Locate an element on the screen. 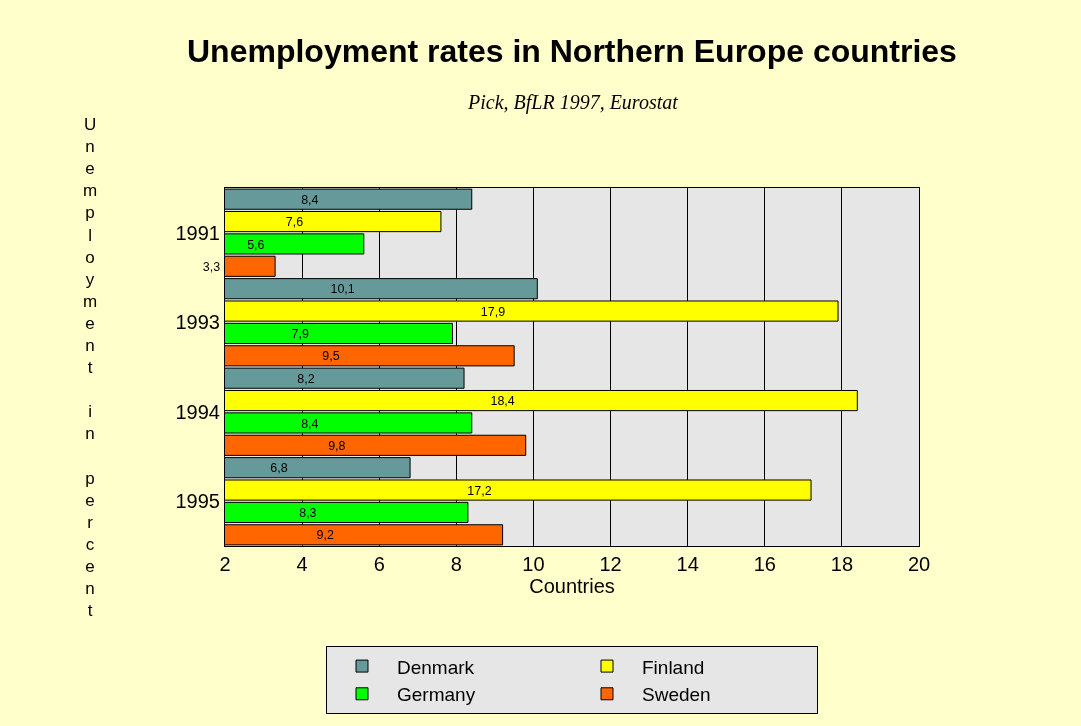  data-label: 9,2 is located at coordinates (325, 535).